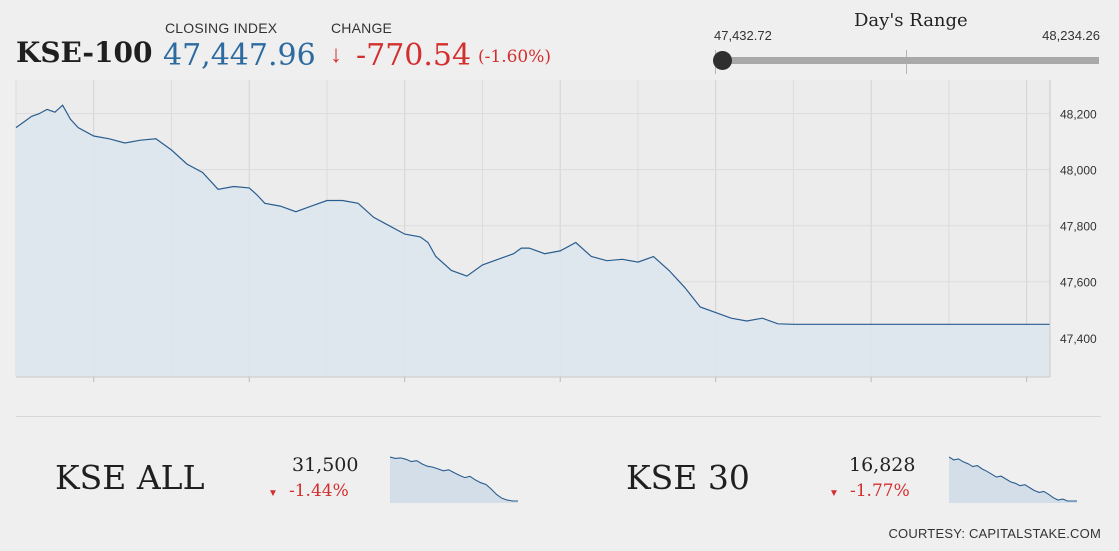  Describe the element at coordinates (1078, 227) in the screenshot. I see `y-tick-label: 47,800` at that location.